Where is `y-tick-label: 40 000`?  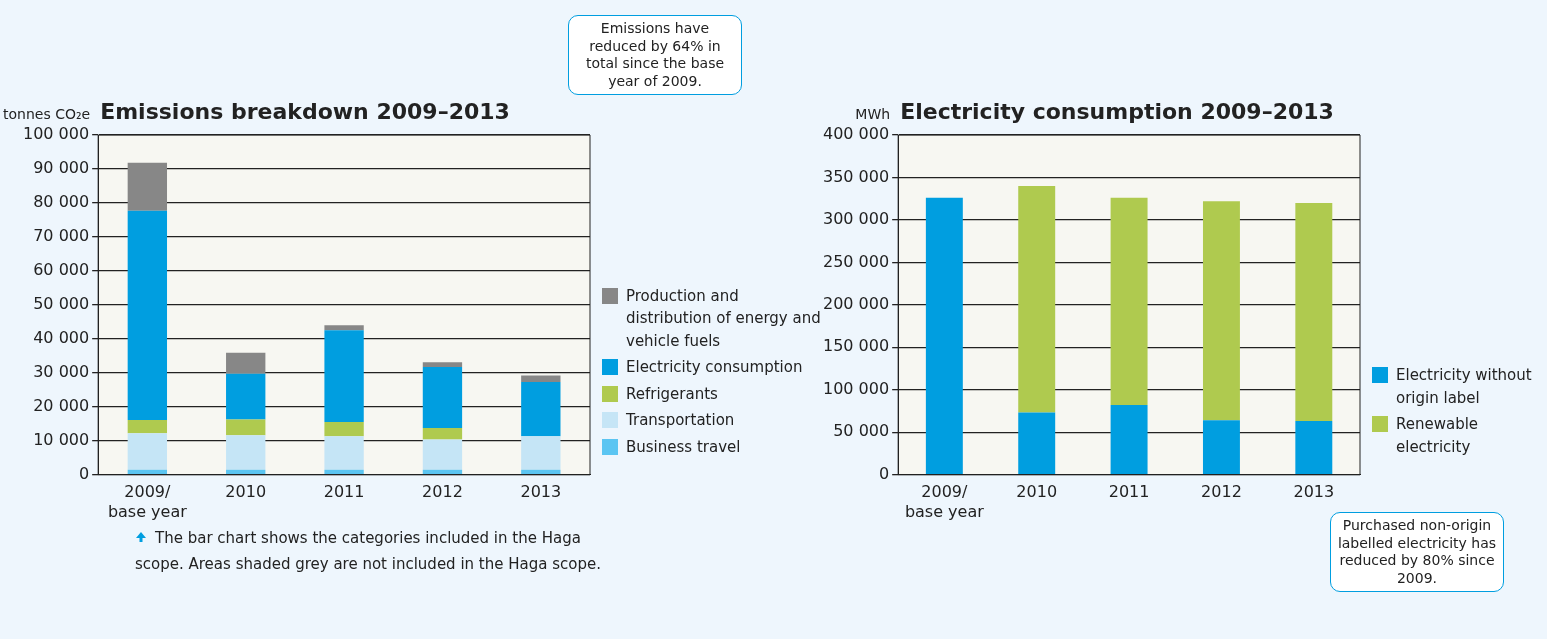 y-tick-label: 40 000 is located at coordinates (61, 337).